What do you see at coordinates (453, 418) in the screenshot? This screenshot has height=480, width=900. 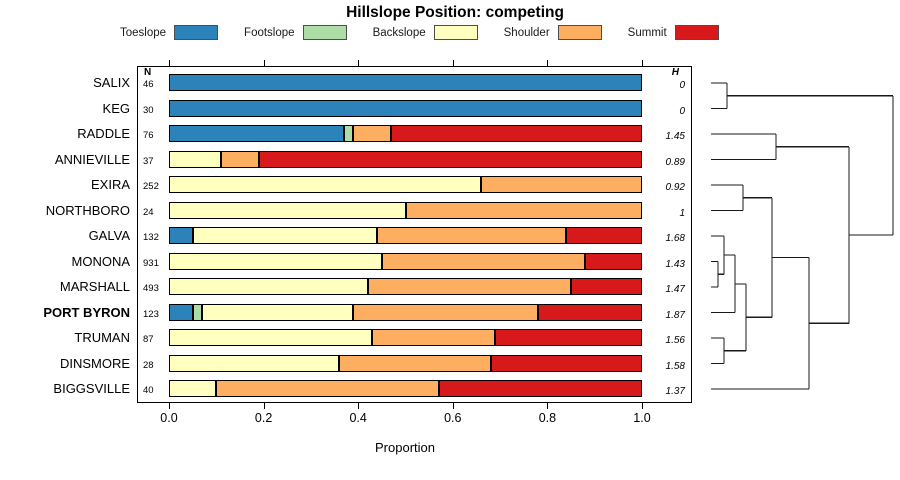 I see `tick-label: 0.6` at bounding box center [453, 418].